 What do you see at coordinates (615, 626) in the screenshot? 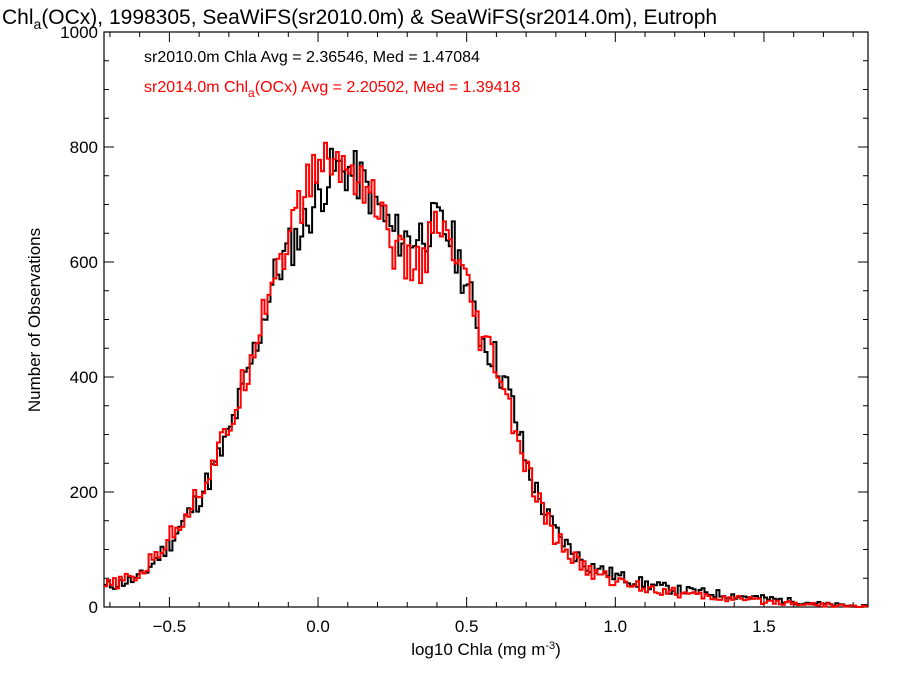
I see `x-tick-label: 1.0` at bounding box center [615, 626].